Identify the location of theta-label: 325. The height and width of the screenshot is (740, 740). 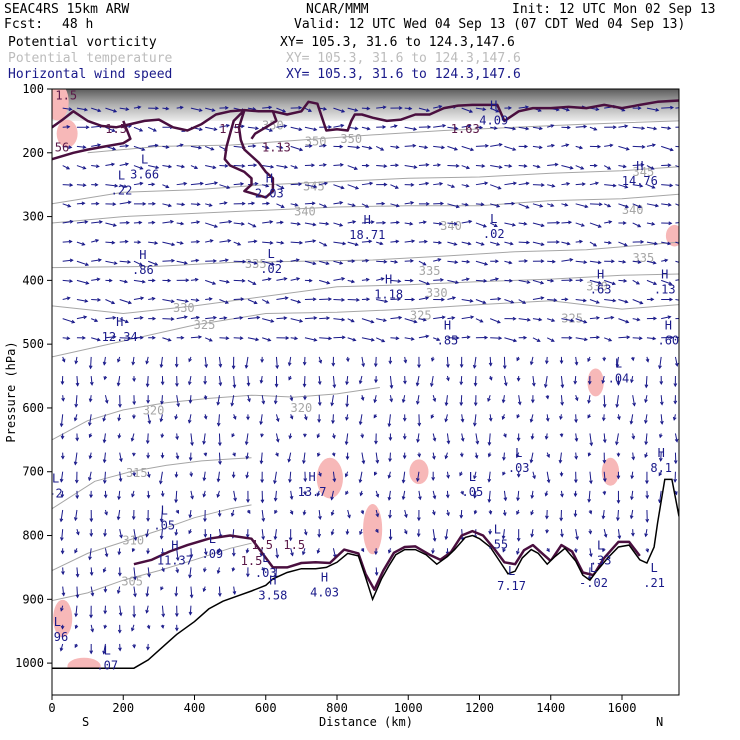
(205, 325).